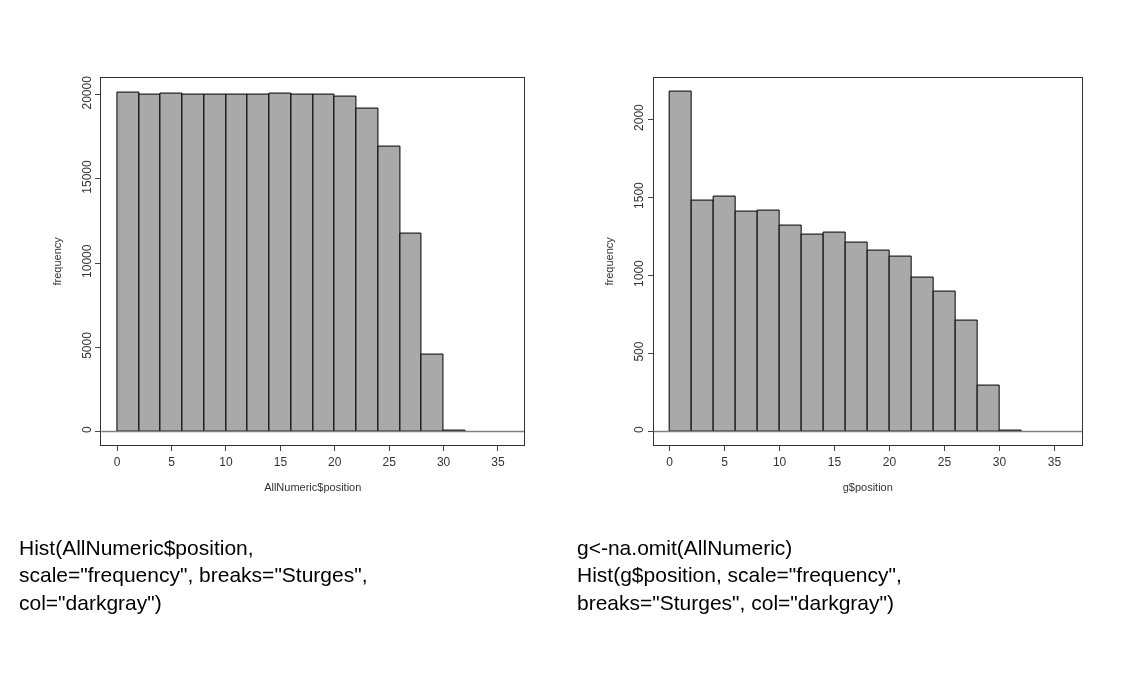 The height and width of the screenshot is (689, 1127). Describe the element at coordinates (638, 351) in the screenshot. I see `y-tick-label: 500` at that location.